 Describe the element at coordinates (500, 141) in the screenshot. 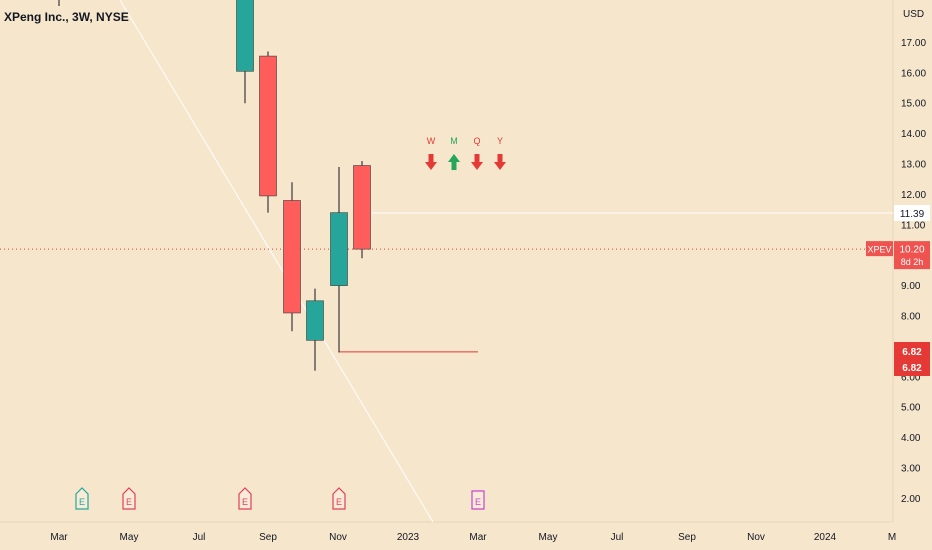

I see `signal-label: Y` at that location.